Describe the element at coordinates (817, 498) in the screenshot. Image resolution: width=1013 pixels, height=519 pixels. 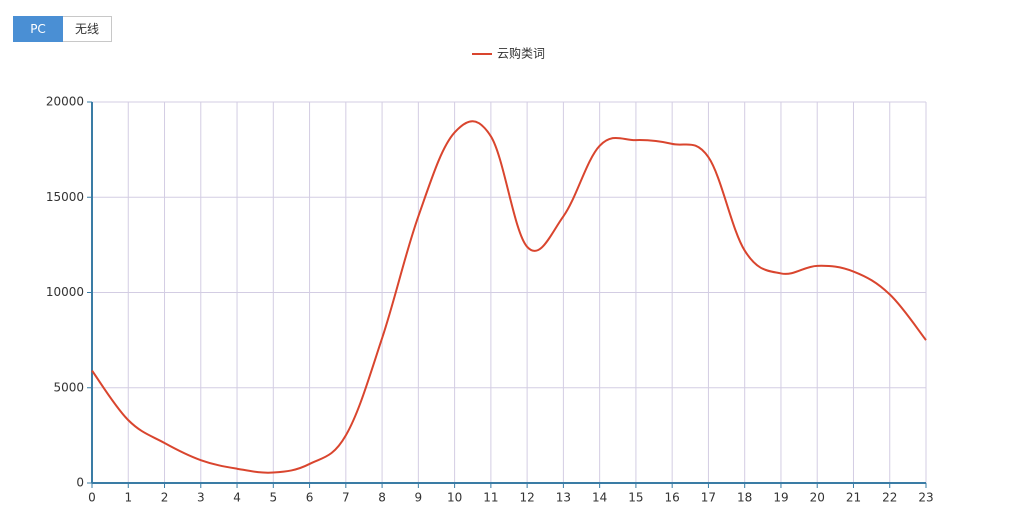
I see `x-tick-label: 20` at that location.